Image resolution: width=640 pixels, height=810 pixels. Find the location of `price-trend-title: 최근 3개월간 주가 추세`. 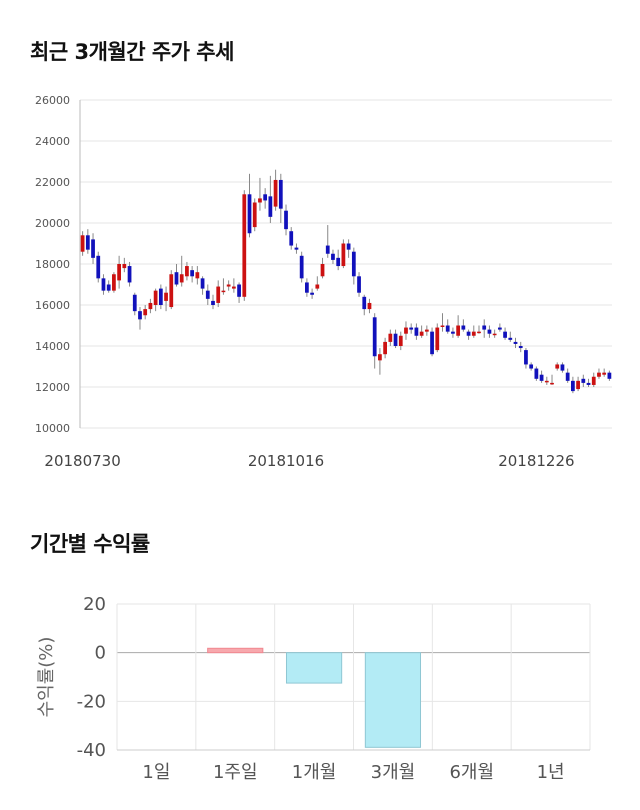

price-trend-title: 최근 3개월간 주가 추세 is located at coordinates (132, 52).